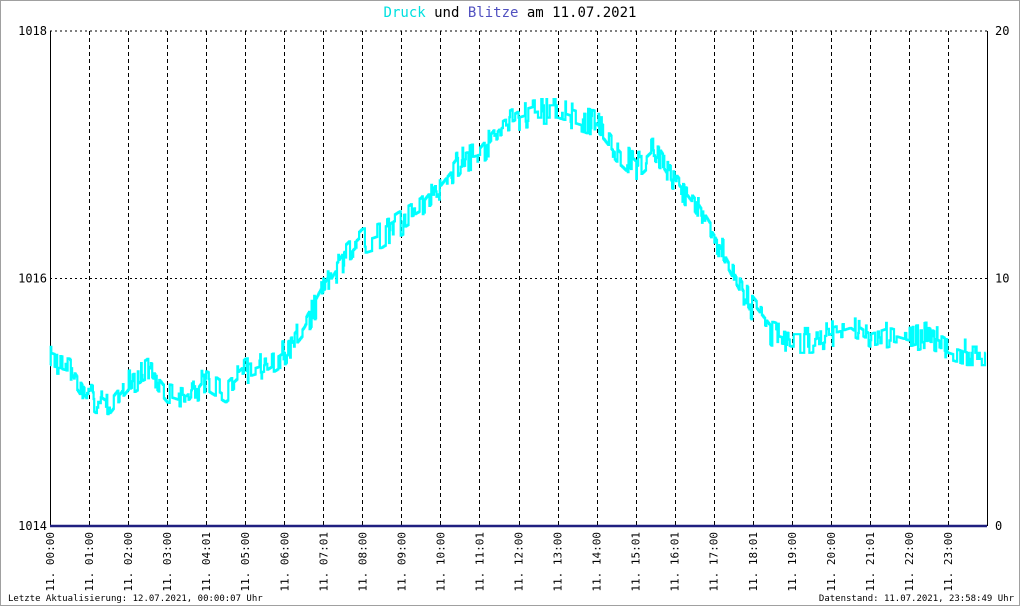 The image size is (1020, 606). What do you see at coordinates (831, 562) in the screenshot?
I see `x-tick-label: 11. 20:00` at bounding box center [831, 562].